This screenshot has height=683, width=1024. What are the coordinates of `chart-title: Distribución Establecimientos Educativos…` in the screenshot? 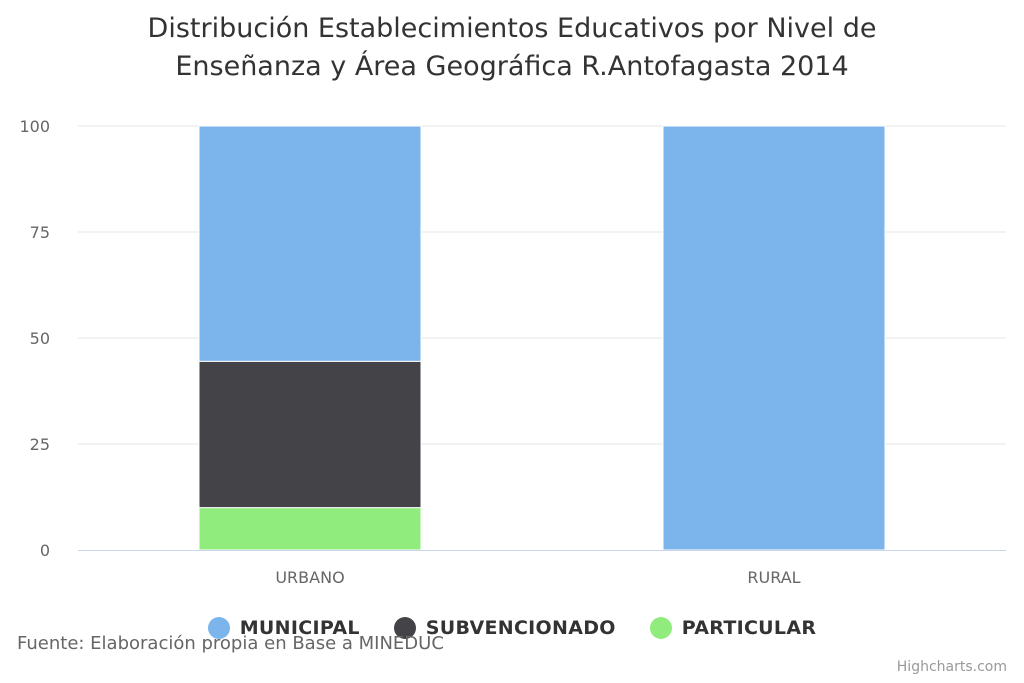 It's located at (512, 48).